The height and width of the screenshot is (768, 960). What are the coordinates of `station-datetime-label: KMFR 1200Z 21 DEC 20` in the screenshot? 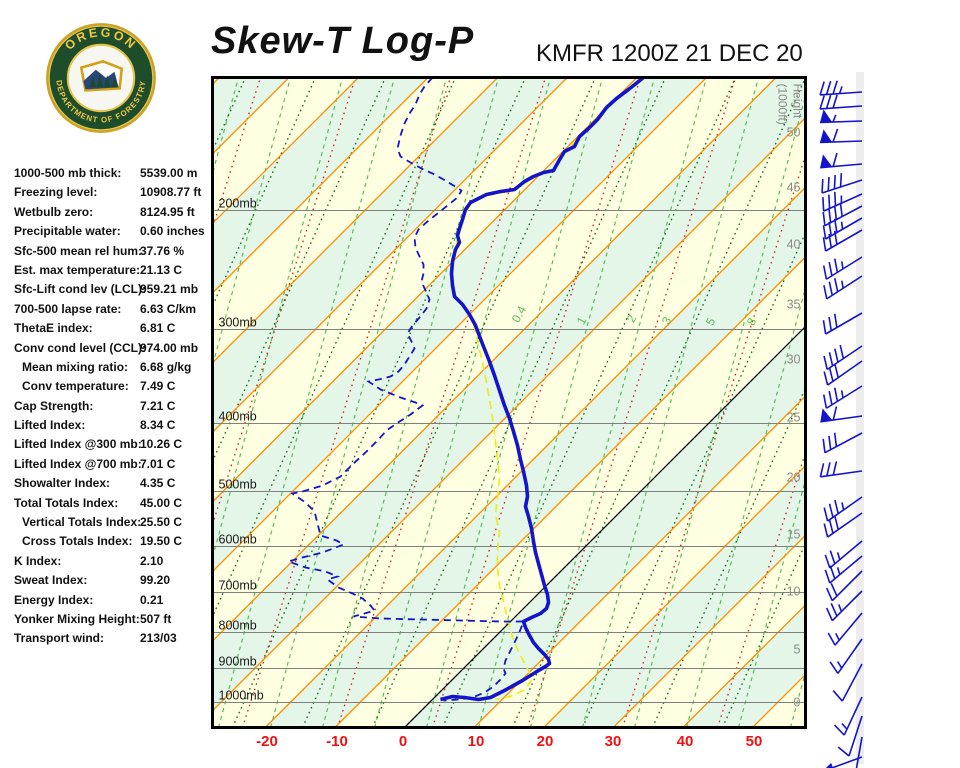 It's located at (669, 53).